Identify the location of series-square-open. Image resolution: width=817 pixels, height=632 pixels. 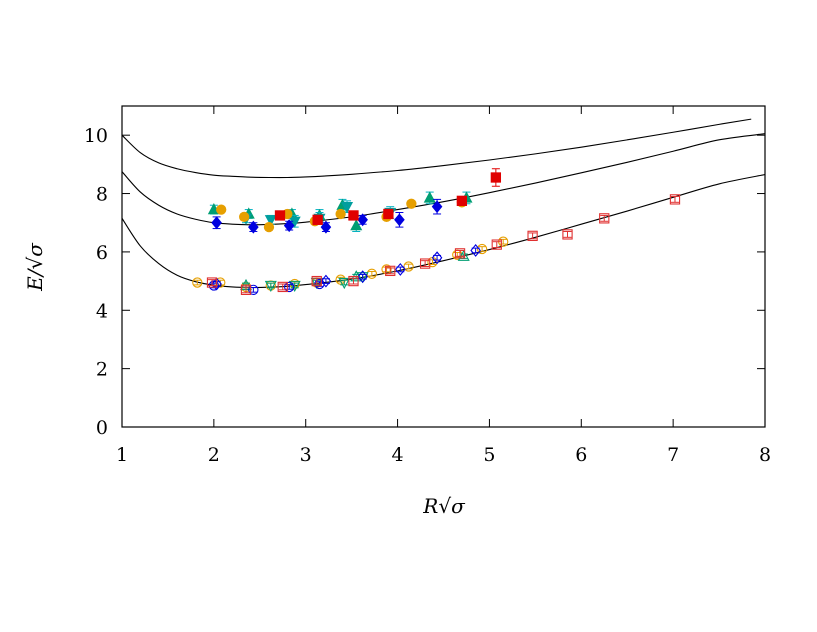
(443, 244).